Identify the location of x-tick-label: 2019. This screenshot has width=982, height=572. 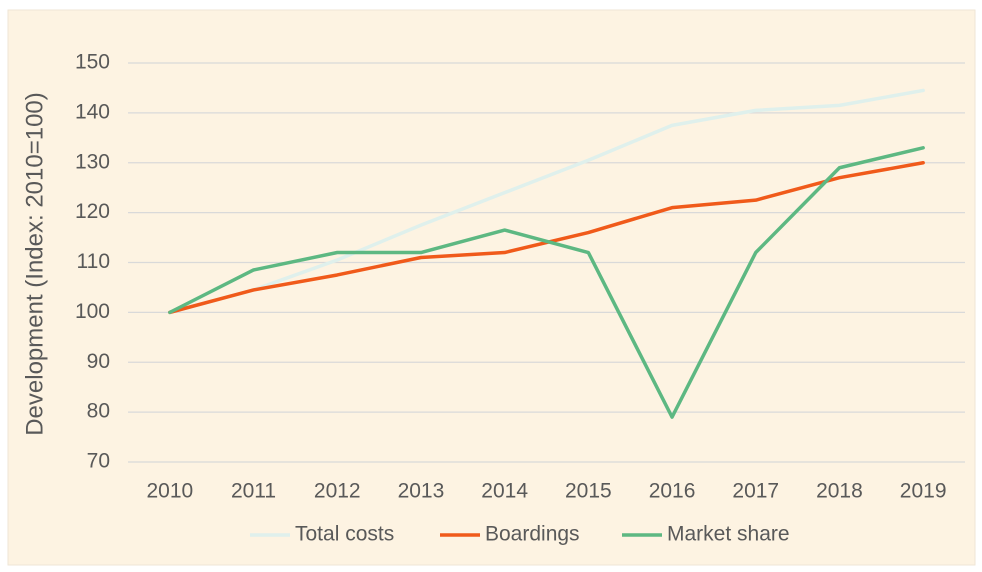
(923, 491).